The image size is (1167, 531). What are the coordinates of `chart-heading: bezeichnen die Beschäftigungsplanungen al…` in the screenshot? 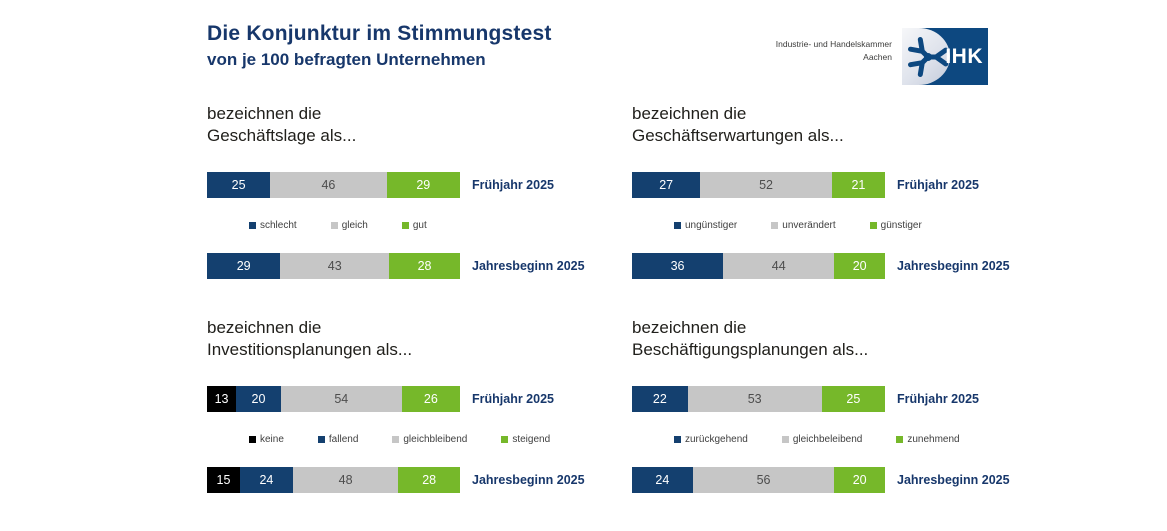 It's located at (844, 339).